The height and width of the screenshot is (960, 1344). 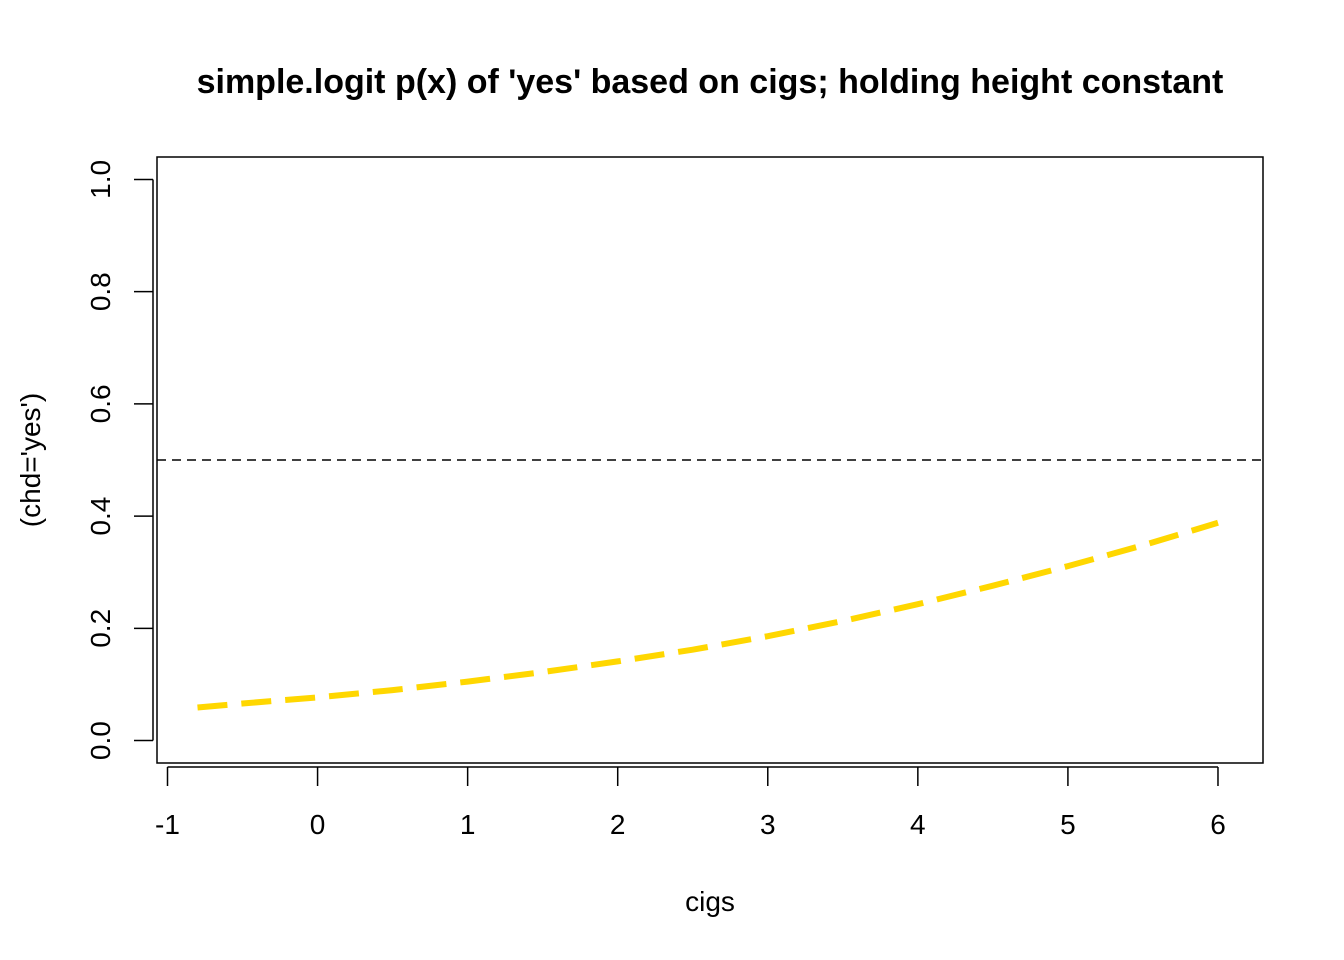 What do you see at coordinates (100, 403) in the screenshot?
I see `y-tick-label: 0.6` at bounding box center [100, 403].